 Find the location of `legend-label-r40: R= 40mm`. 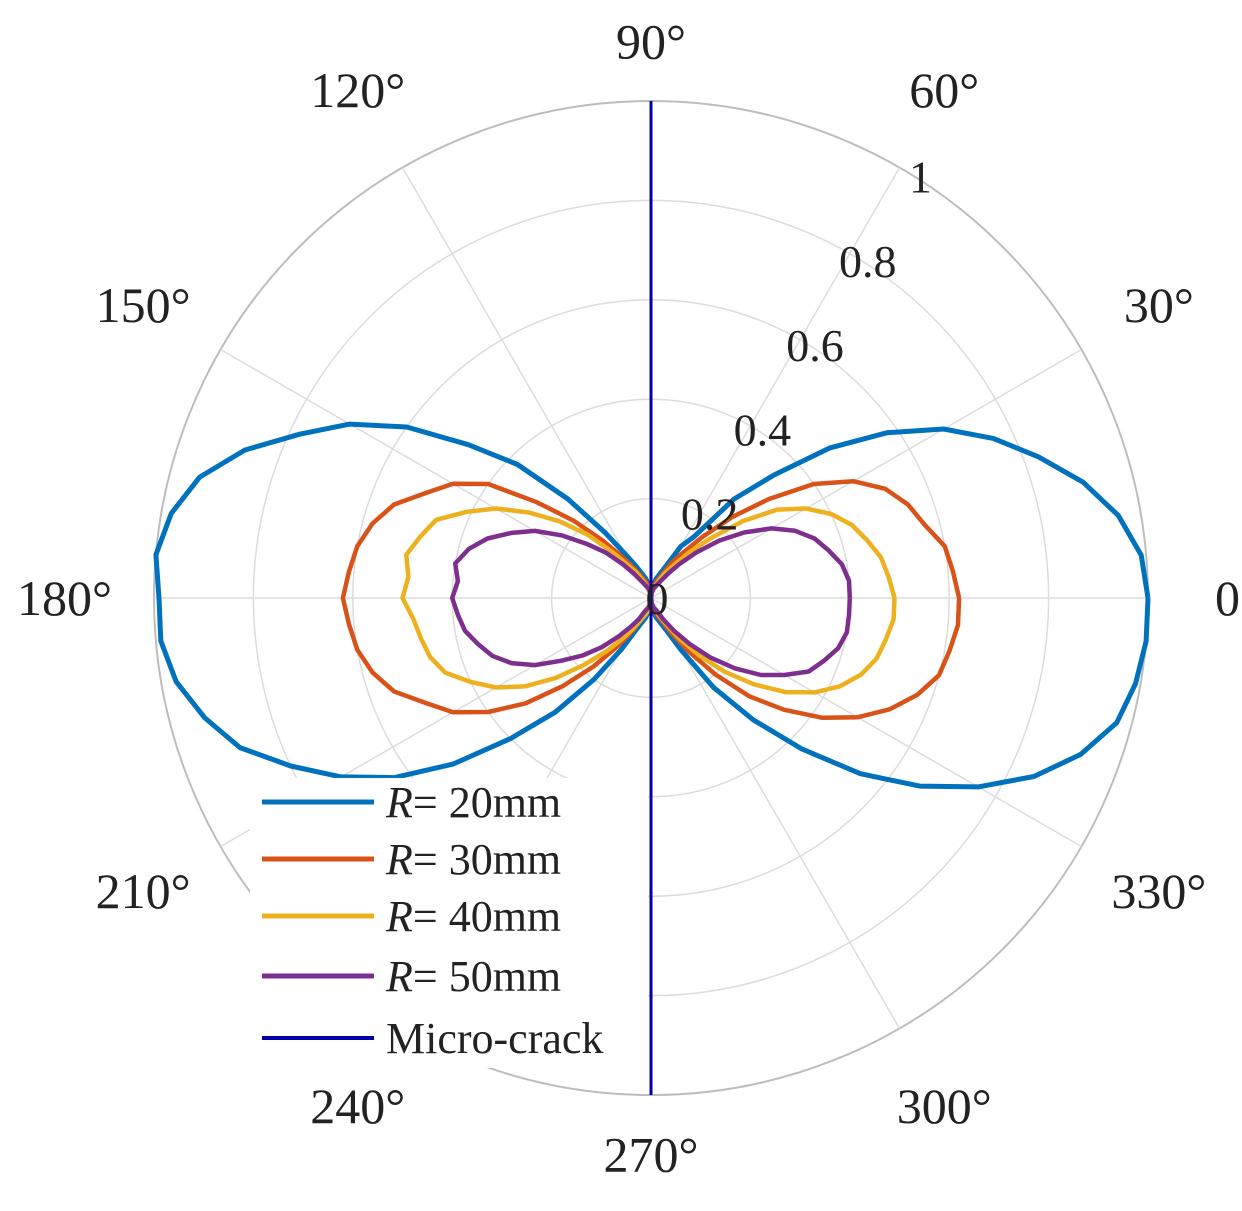

legend-label-r40: R= 40mm is located at coordinates (473, 916).